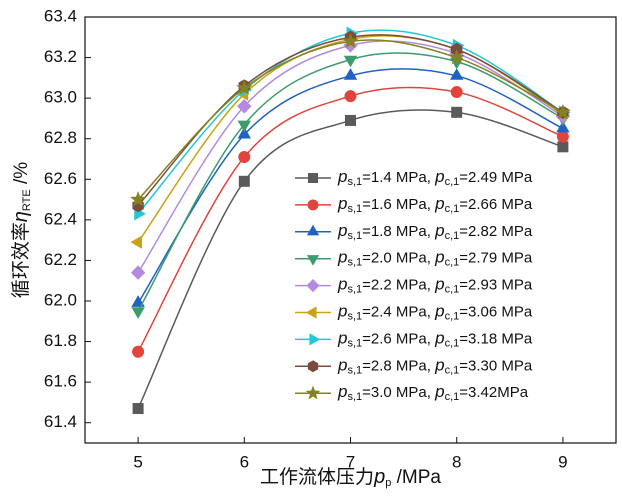  Describe the element at coordinates (435, 177) in the screenshot. I see `legend-label: ps,1=1.4 MPa, pc,1=2.49 MPa` at that location.